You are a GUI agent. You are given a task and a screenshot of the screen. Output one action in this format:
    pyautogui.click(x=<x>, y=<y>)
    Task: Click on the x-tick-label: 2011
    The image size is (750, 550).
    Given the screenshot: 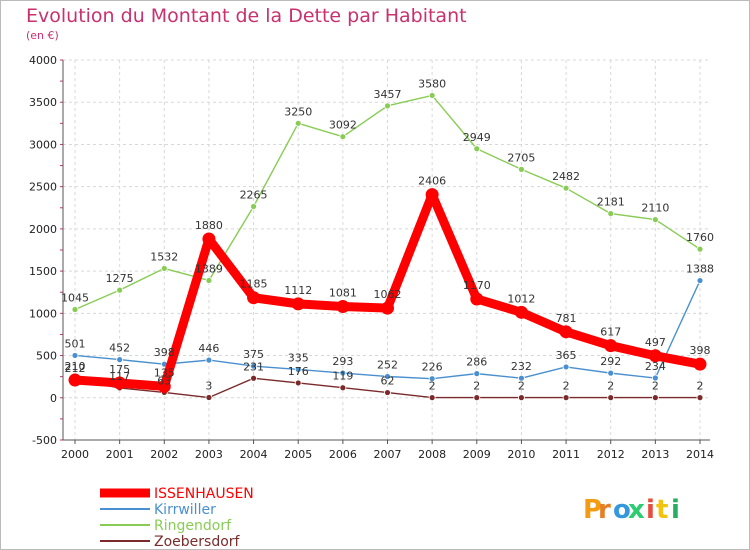 What is the action you would take?
    pyautogui.click(x=566, y=454)
    